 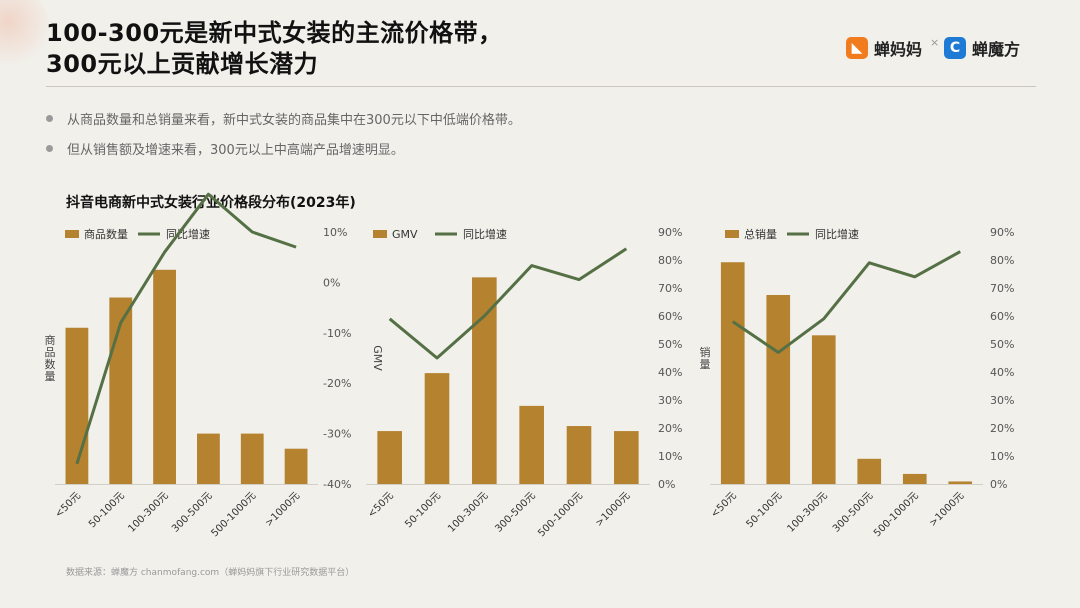 I want to click on bullet-item: 从商品数量和总销量来看，新中式女装的商品集中在300元以下中低端价格带。, so click(x=283, y=118).